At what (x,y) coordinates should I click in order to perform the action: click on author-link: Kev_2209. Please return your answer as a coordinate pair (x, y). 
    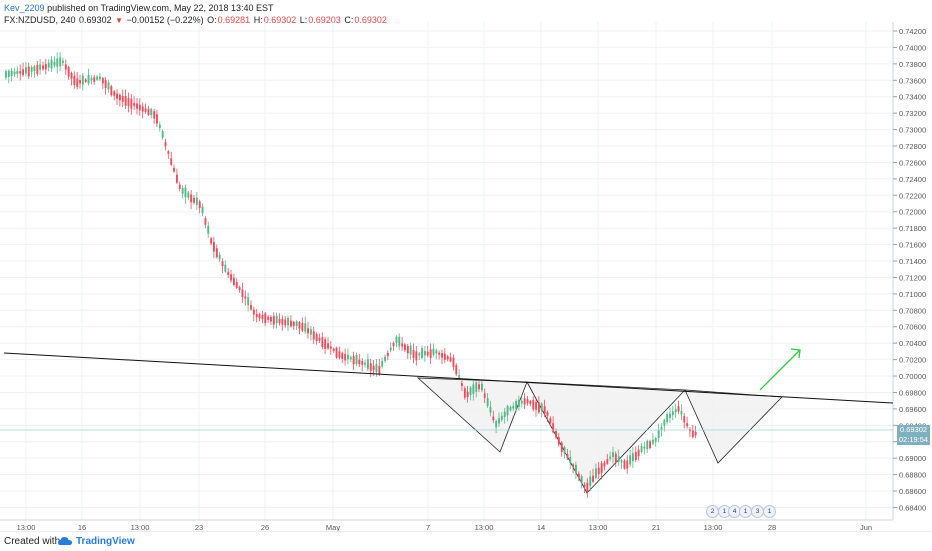
    Looking at the image, I should click on (24, 8).